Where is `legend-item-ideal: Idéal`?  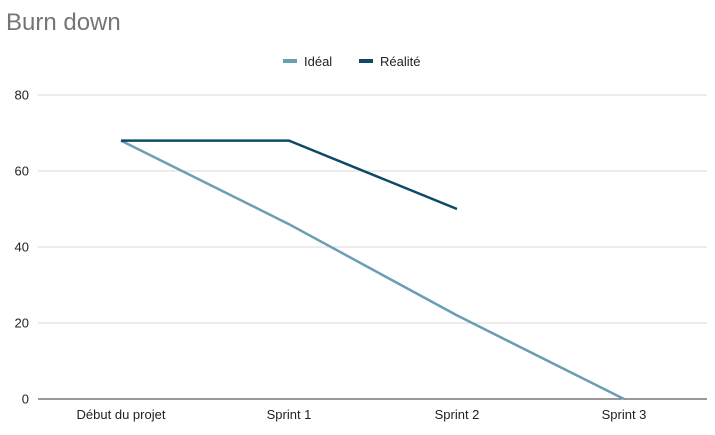
legend-item-ideal: Idéal is located at coordinates (307, 61).